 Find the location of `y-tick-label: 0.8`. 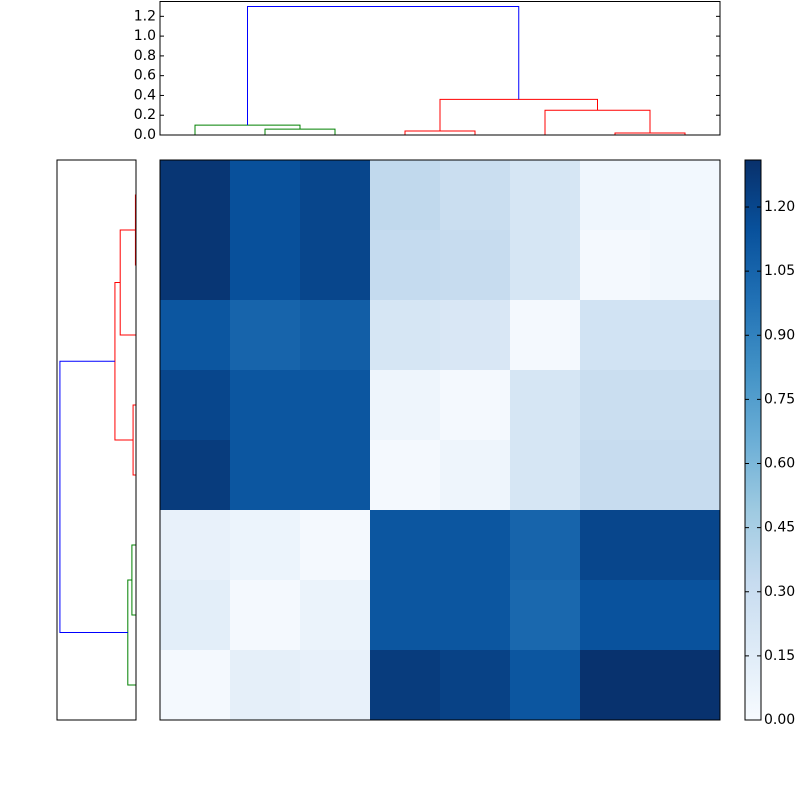

y-tick-label: 0.8 is located at coordinates (145, 56).